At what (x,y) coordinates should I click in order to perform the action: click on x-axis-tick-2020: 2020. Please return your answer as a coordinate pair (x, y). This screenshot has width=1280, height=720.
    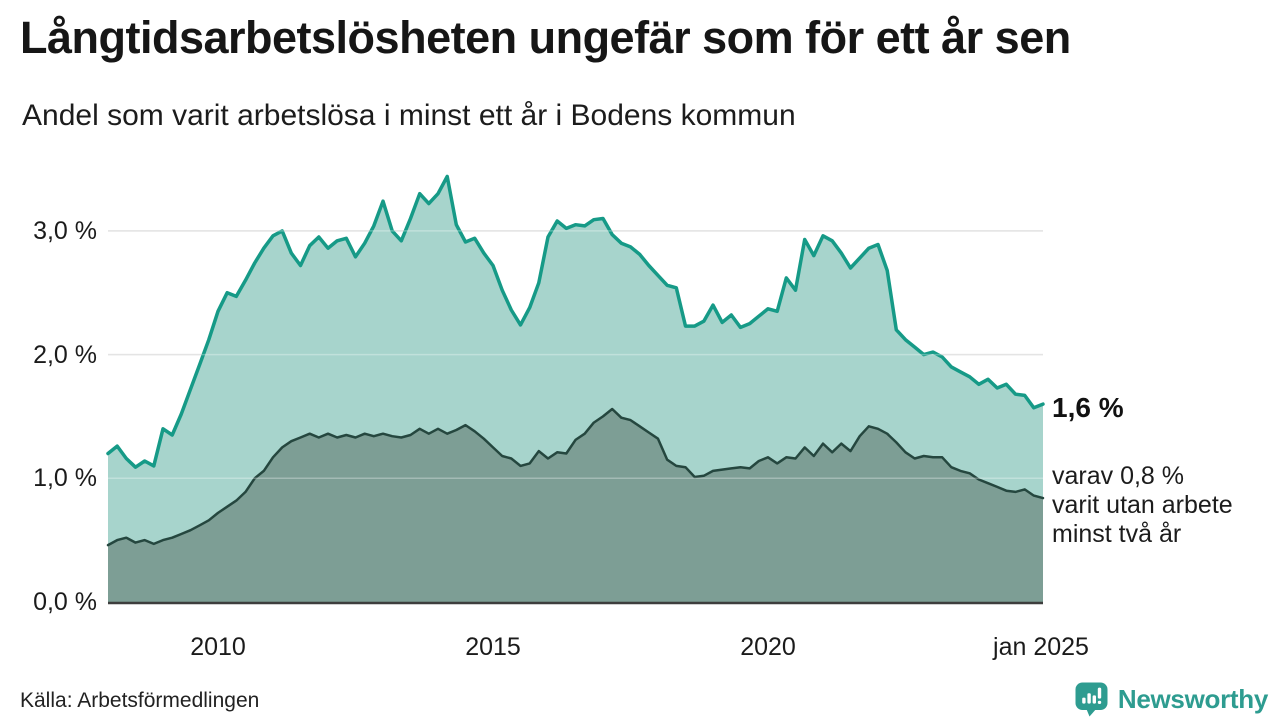
    Looking at the image, I should click on (768, 647).